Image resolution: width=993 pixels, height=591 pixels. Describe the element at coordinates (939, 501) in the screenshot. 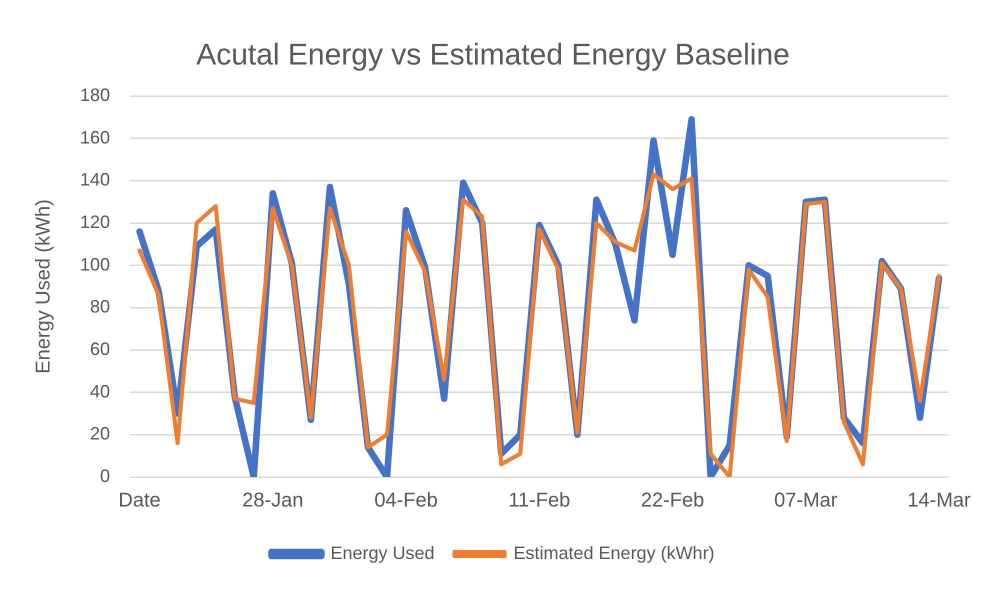

I see `x-tick-label: 14-Mar` at that location.